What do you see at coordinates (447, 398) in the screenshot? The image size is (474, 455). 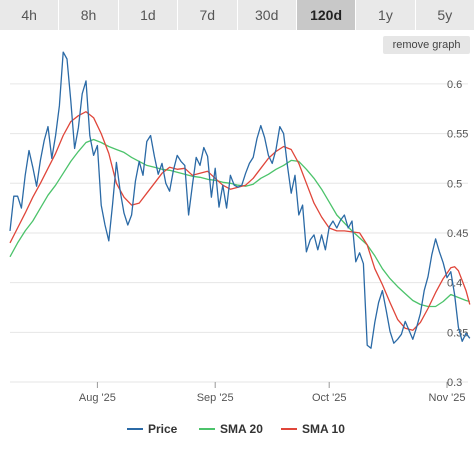 I see `x-tick-label: Nov '25` at bounding box center [447, 398].